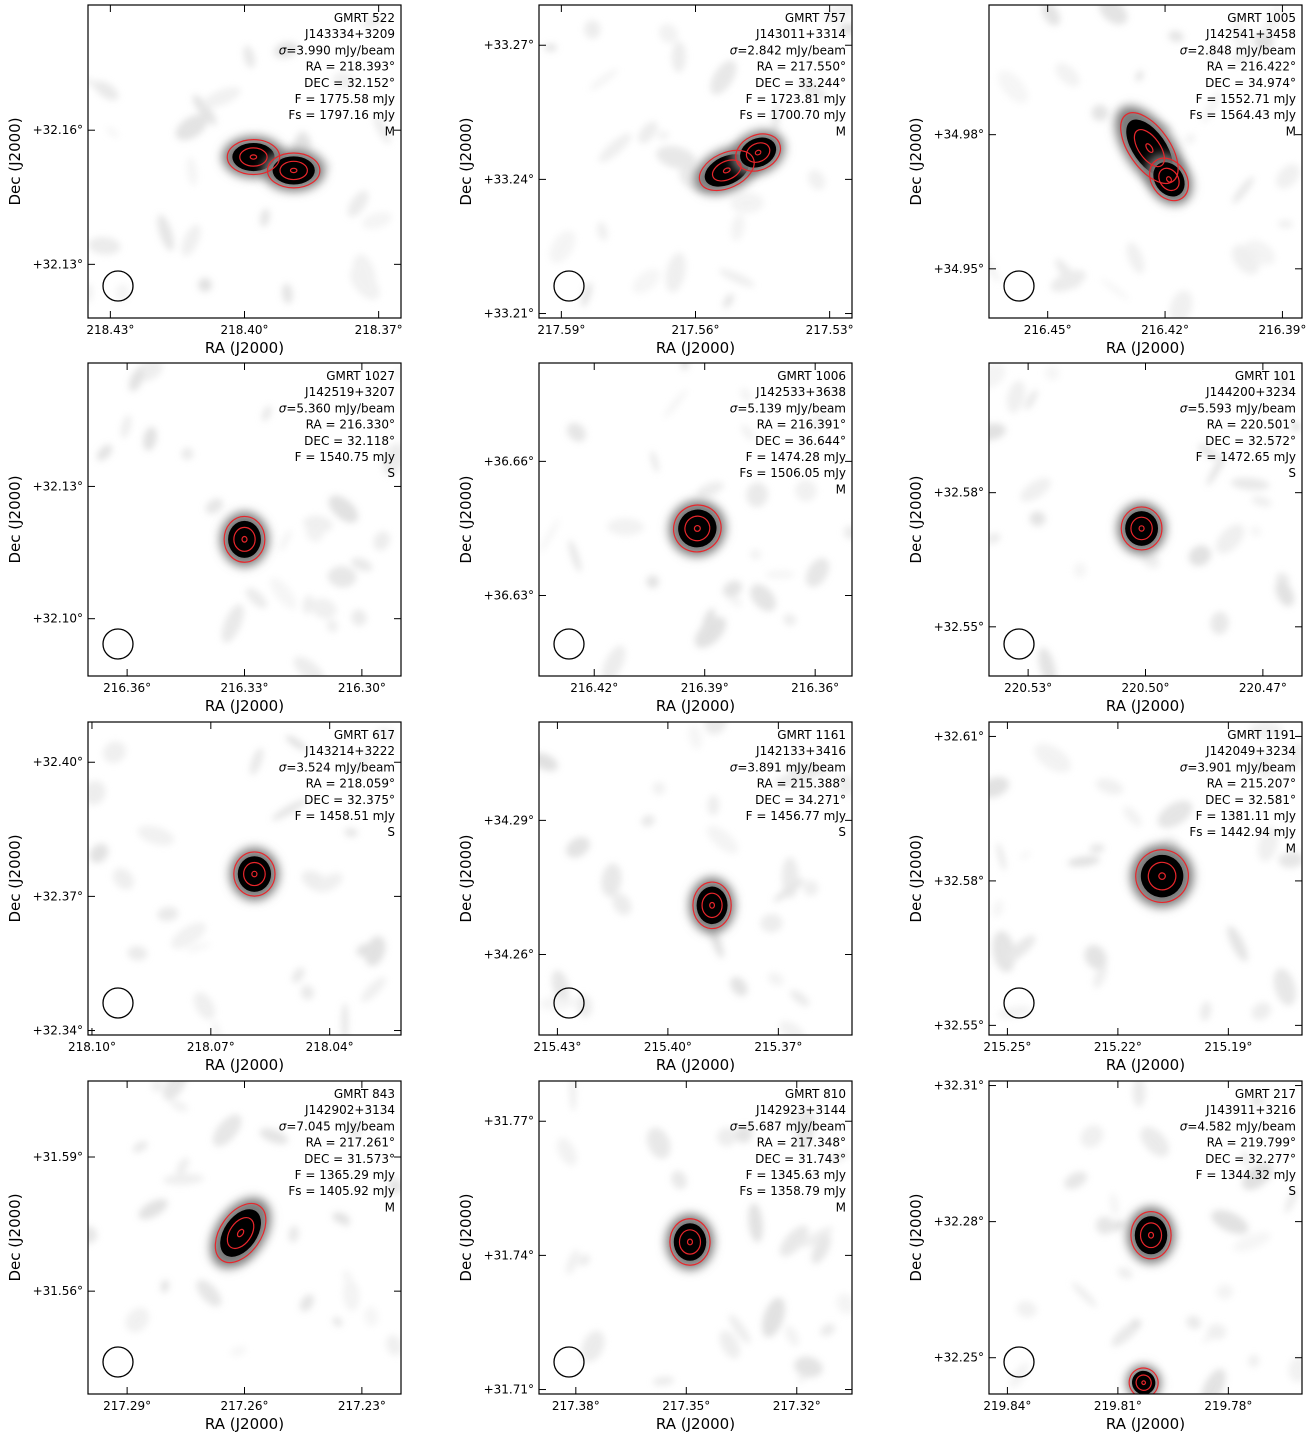  I want to click on y-tick-label: +33.27°, so click(509, 45).